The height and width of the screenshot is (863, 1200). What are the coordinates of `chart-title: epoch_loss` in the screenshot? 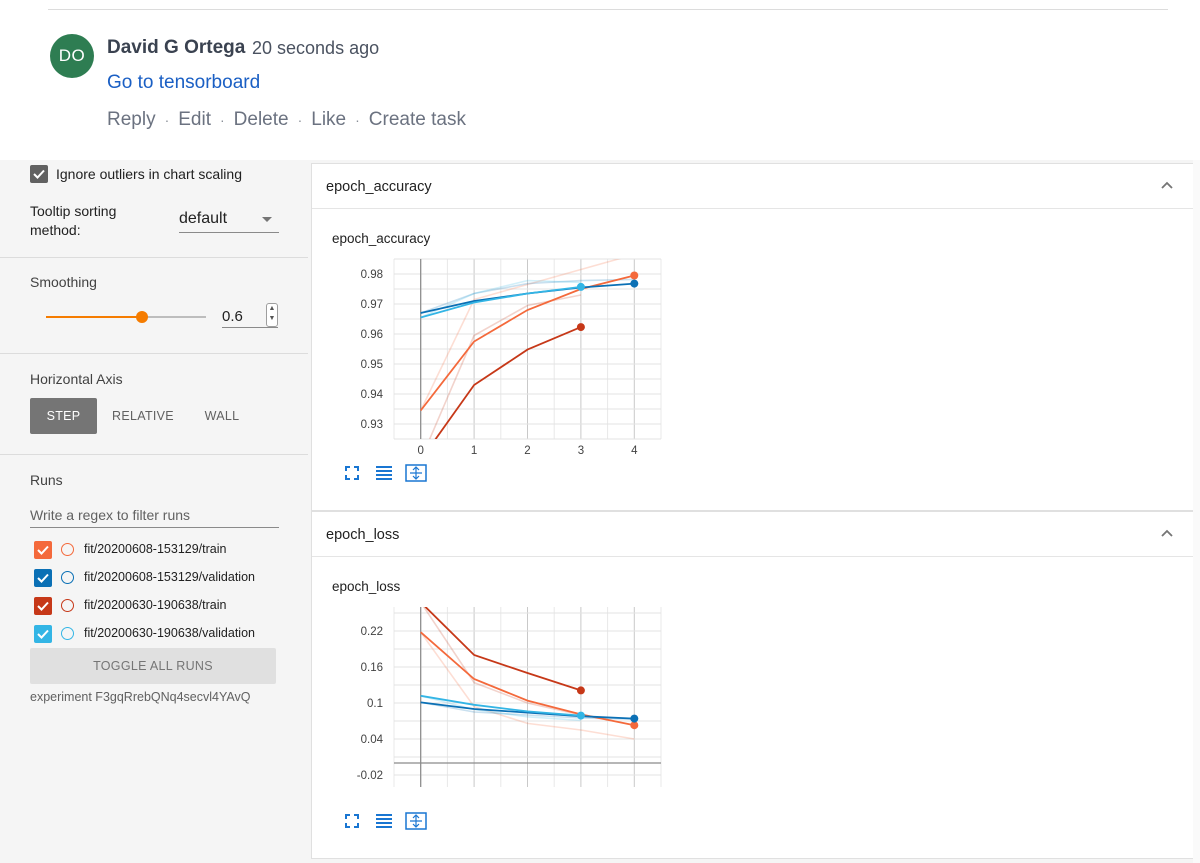 It's located at (366, 586).